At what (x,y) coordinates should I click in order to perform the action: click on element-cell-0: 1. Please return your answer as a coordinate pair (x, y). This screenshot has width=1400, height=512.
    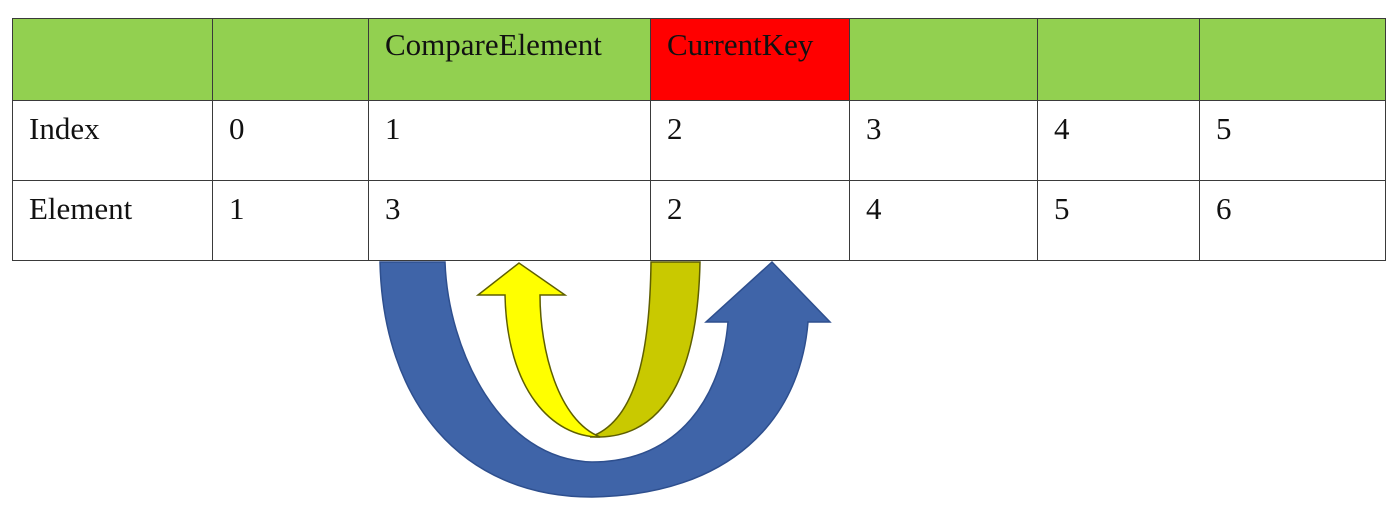
    Looking at the image, I should click on (290, 220).